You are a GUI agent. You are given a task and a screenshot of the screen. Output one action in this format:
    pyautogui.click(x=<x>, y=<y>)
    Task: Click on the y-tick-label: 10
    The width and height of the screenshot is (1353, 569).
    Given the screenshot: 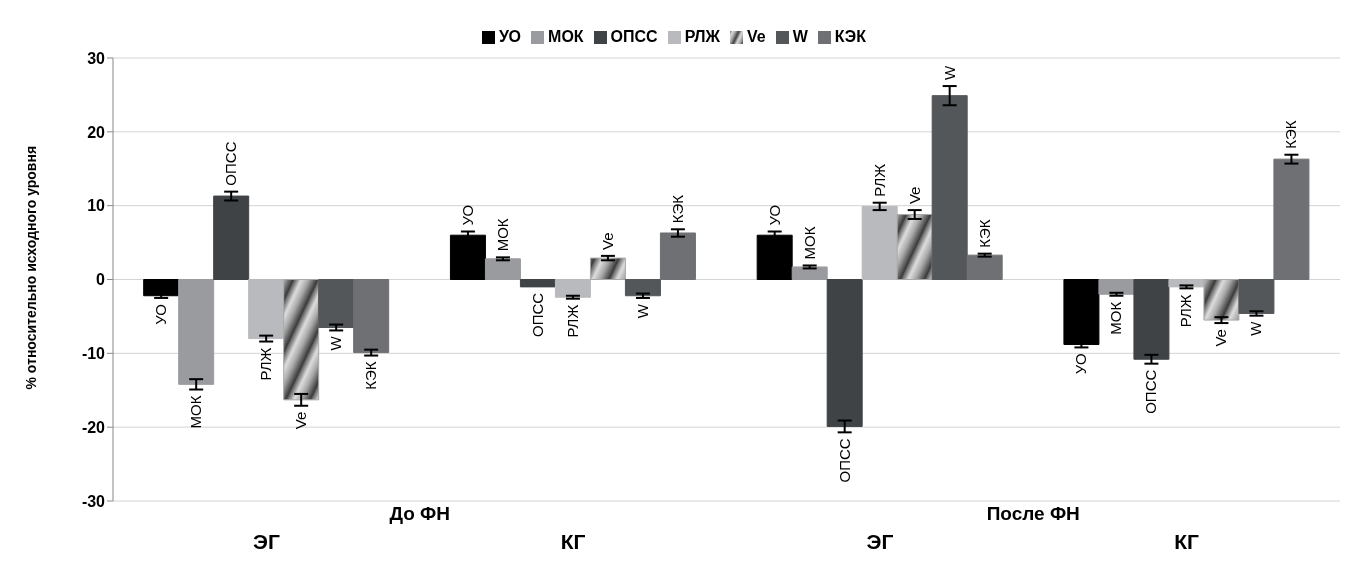 What is the action you would take?
    pyautogui.click(x=96, y=206)
    